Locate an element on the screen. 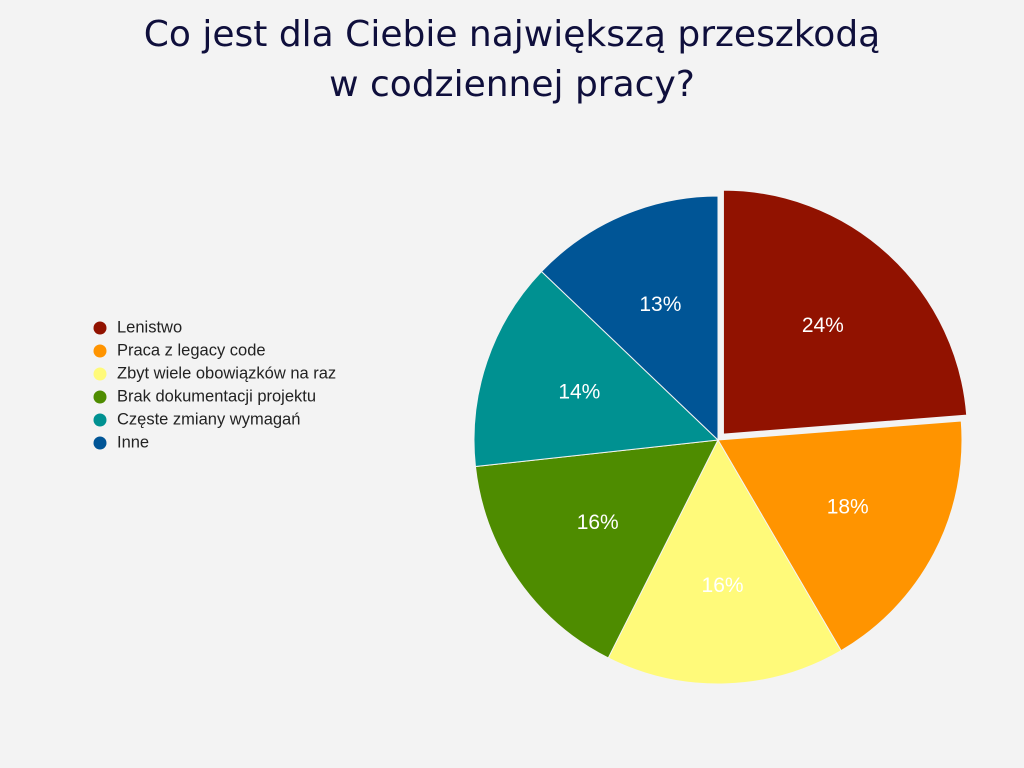 The image size is (1024, 768). data-label: 13% is located at coordinates (660, 304).